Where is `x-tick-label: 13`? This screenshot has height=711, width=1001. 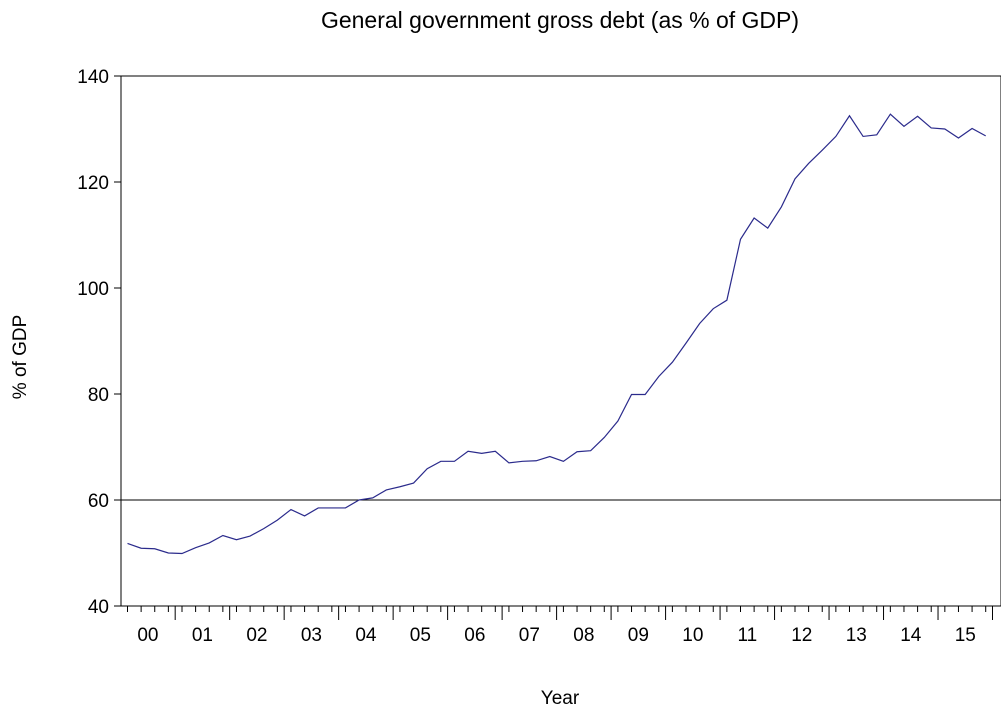
x-tick-label: 13 is located at coordinates (856, 635).